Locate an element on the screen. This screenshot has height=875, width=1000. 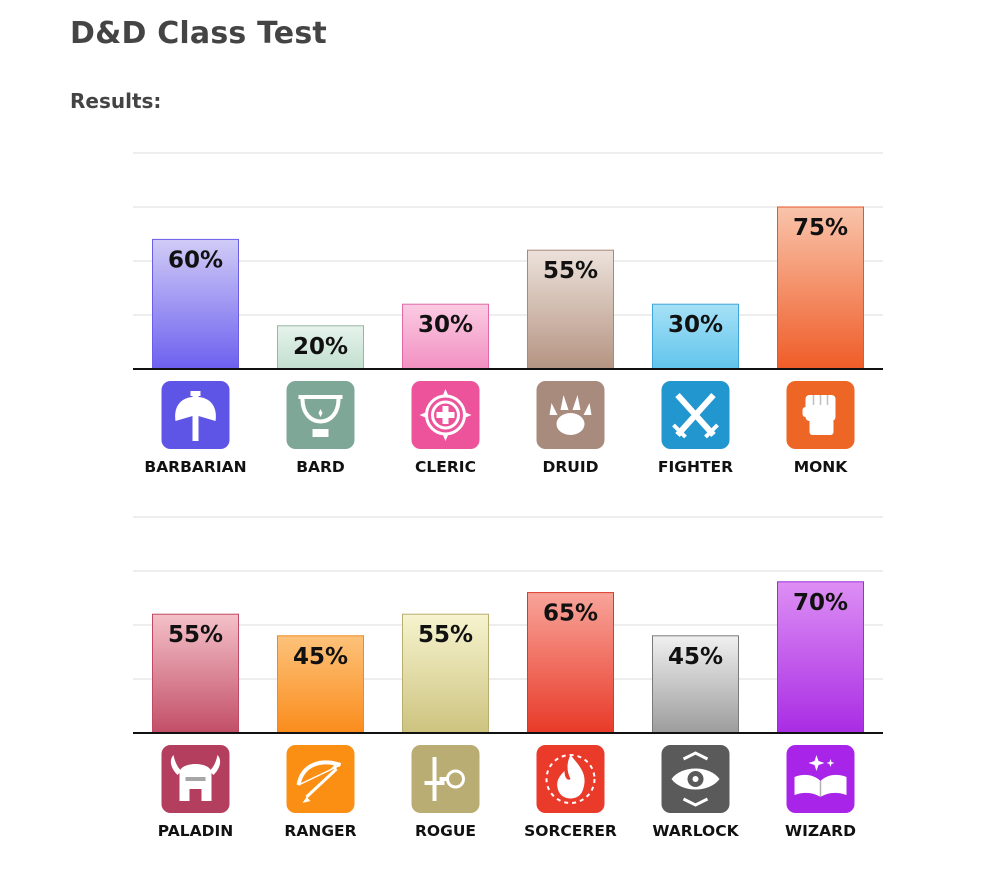
bar-monk is located at coordinates (820, 288).